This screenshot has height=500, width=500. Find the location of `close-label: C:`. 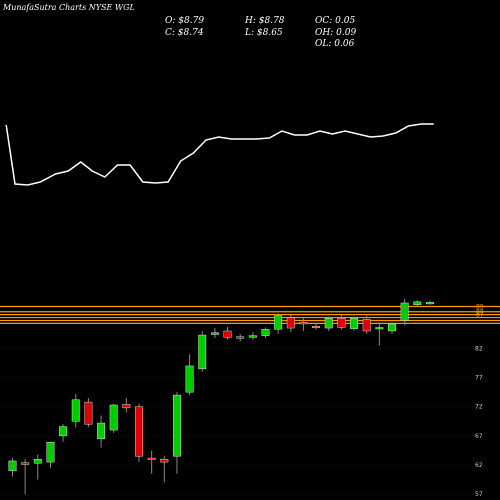

close-label: C: is located at coordinates (170, 33).